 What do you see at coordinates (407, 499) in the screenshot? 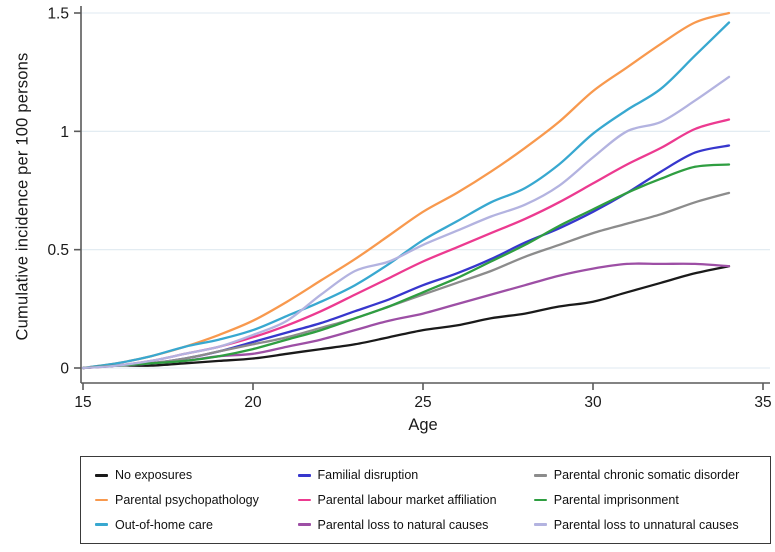
I see `legend-label: Parental labour market affiliation` at bounding box center [407, 499].